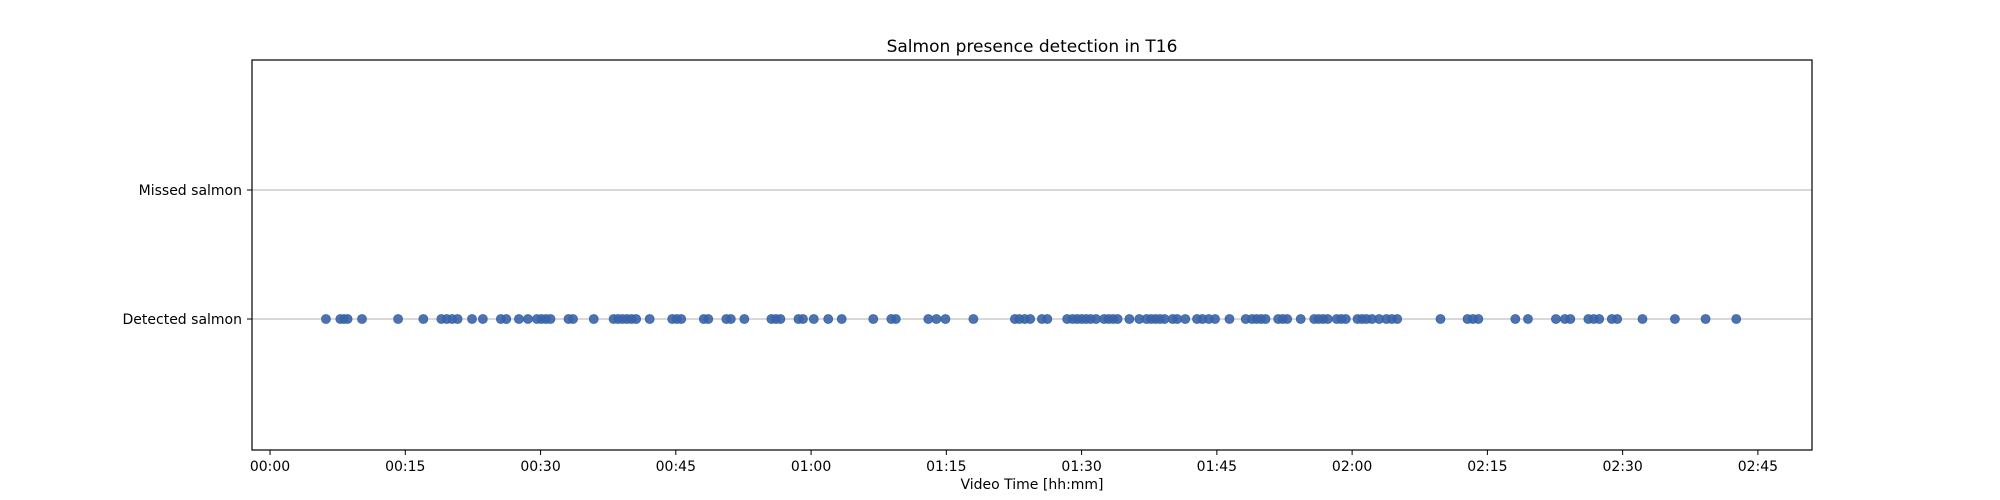  What do you see at coordinates (187, 255) in the screenshot?
I see `y-axis: Detected salmon Missed salmon` at bounding box center [187, 255].